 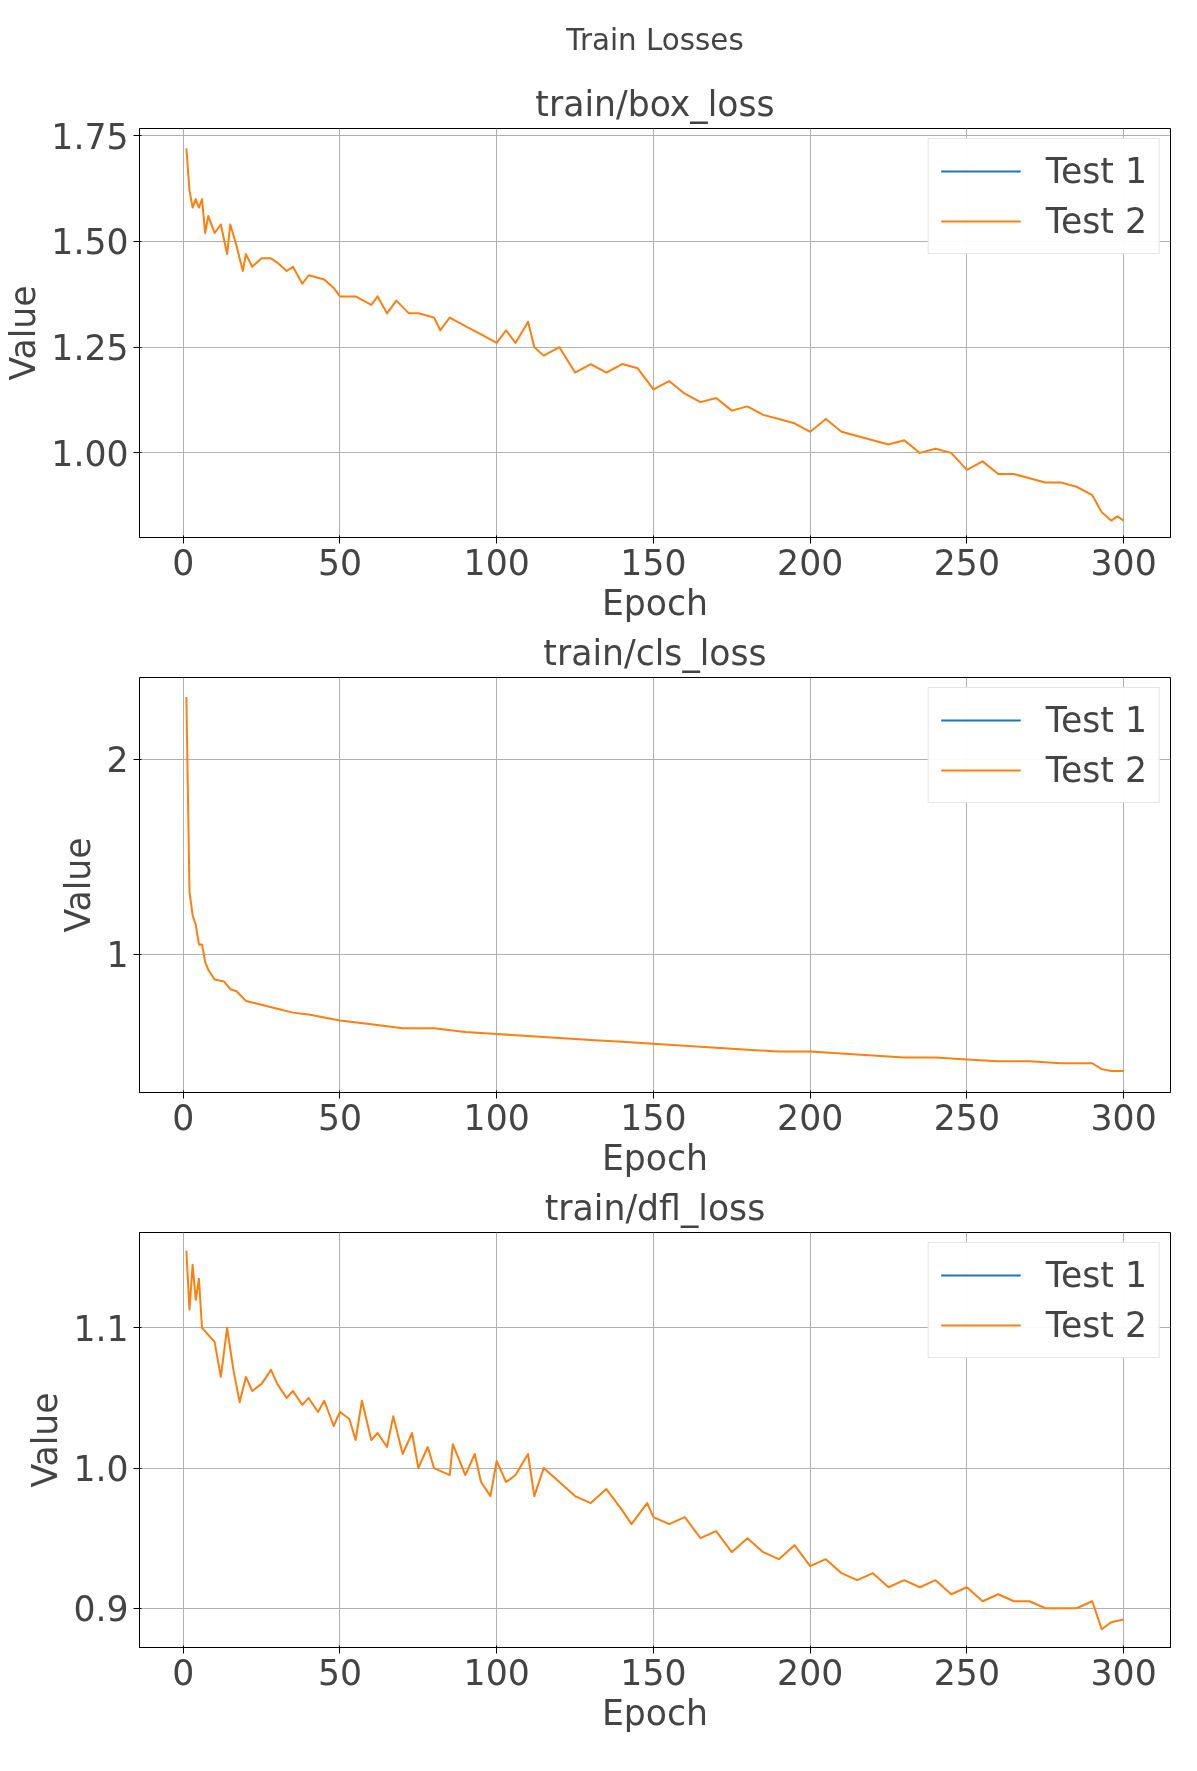 I want to click on chart-title: train/box_loss, so click(x=655, y=103).